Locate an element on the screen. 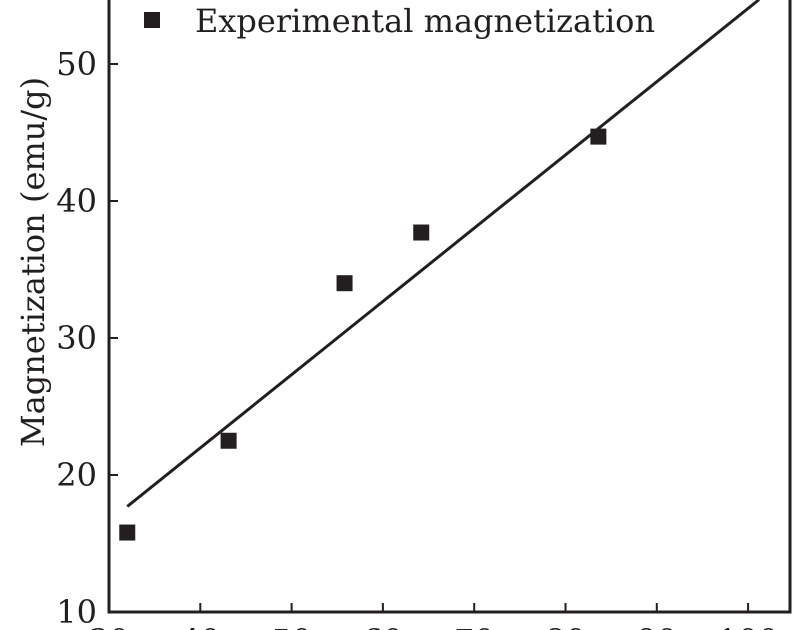 The image size is (794, 630). x-tick-label: 50 is located at coordinates (291, 626).